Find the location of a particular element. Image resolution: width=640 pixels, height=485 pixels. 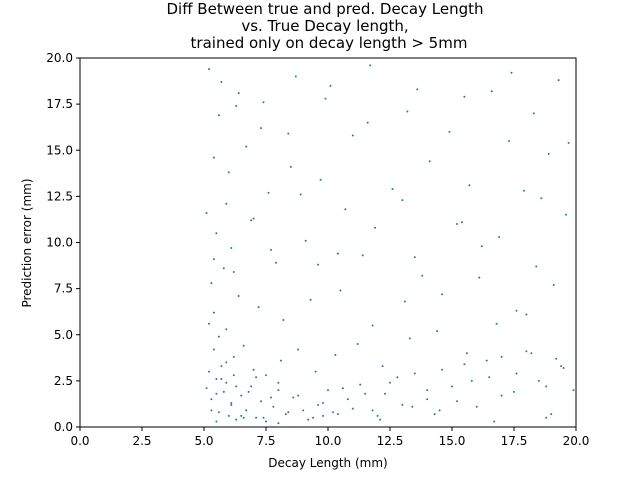

y-axis-ticks: 0.0 2.5 5.0 7.5 10.0 12.5 15.0 17.5 20.0 is located at coordinates (63, 242).